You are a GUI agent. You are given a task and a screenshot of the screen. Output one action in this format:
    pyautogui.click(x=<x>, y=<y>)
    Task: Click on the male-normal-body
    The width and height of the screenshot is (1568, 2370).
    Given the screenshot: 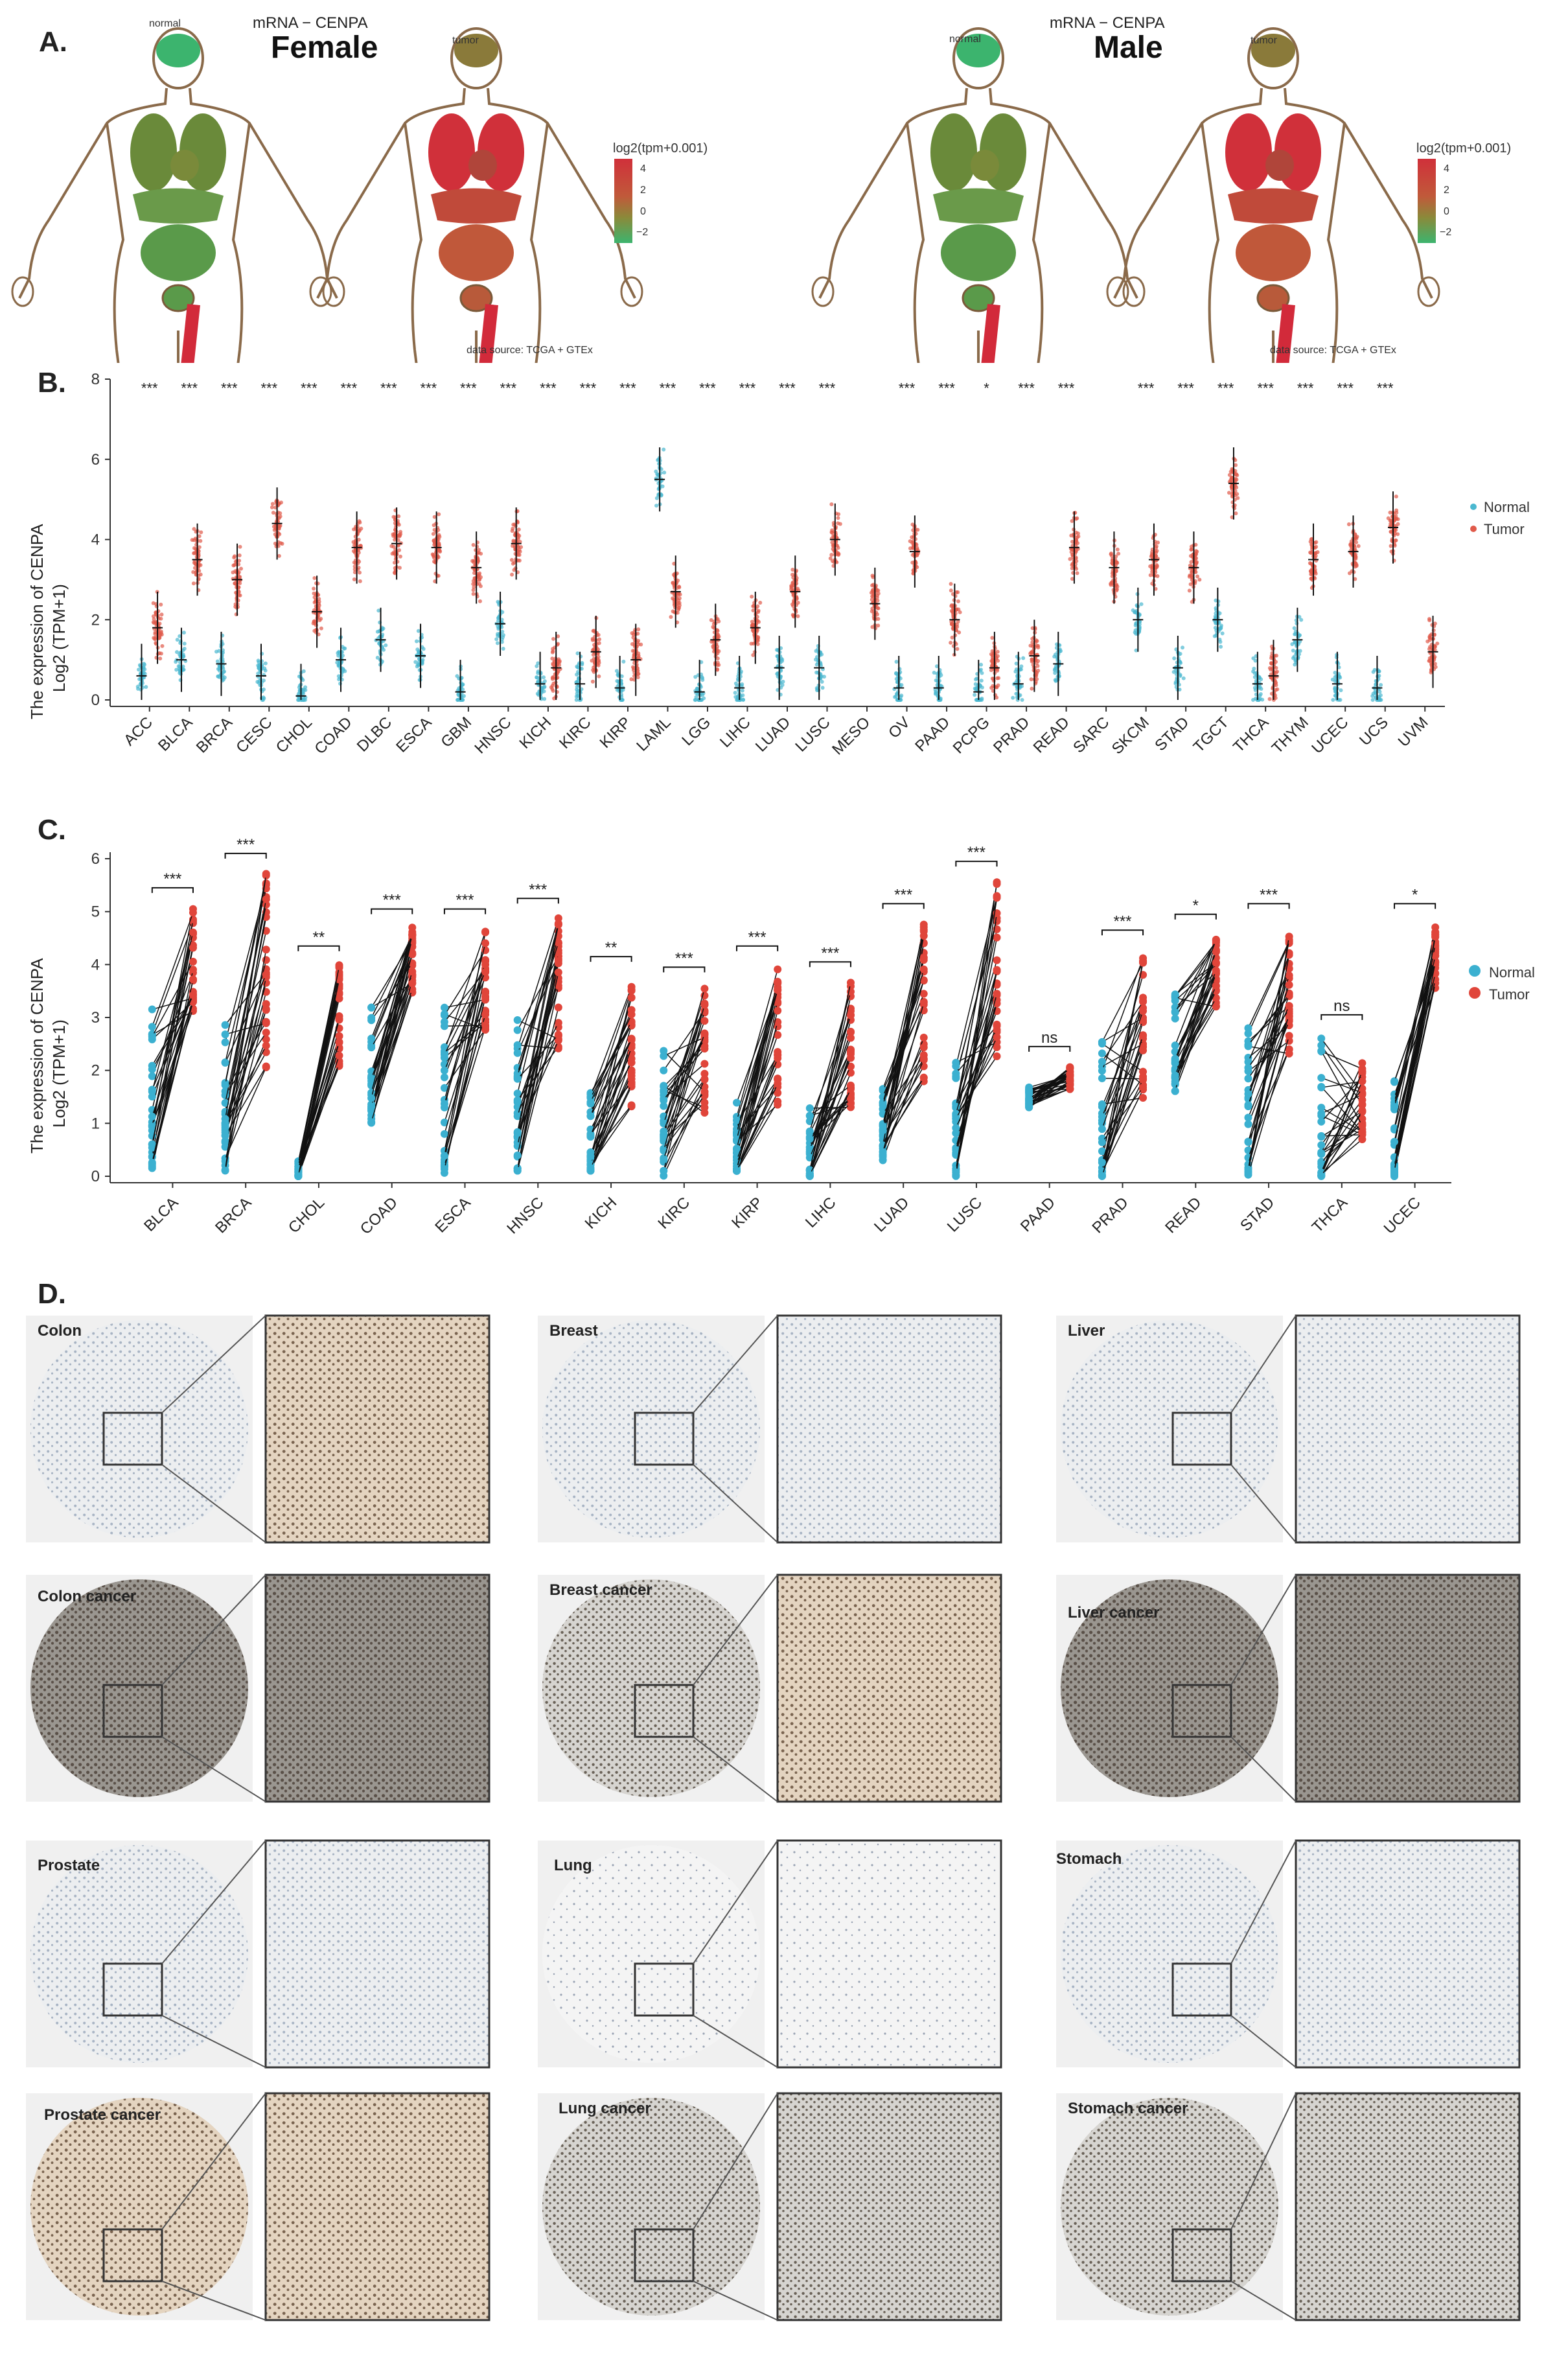 What is the action you would take?
    pyautogui.click(x=978, y=195)
    